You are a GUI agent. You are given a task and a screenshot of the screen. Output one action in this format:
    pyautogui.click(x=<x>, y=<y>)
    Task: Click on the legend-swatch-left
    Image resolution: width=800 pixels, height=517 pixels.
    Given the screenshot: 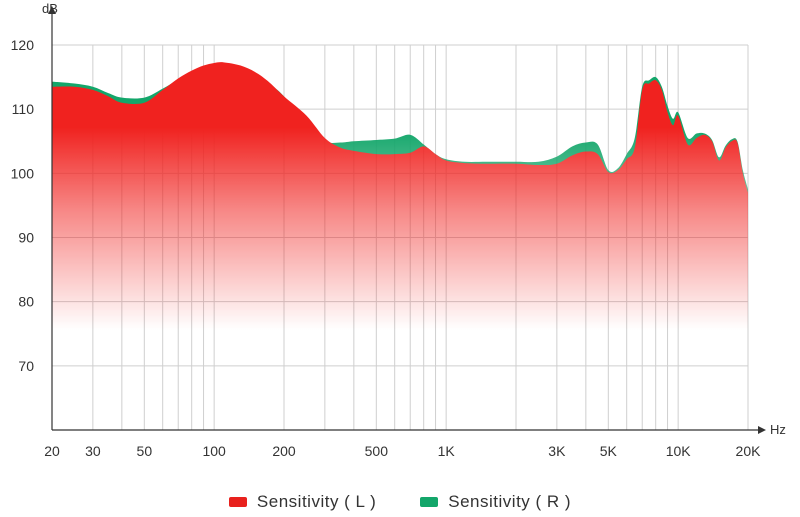 What is the action you would take?
    pyautogui.click(x=237, y=502)
    